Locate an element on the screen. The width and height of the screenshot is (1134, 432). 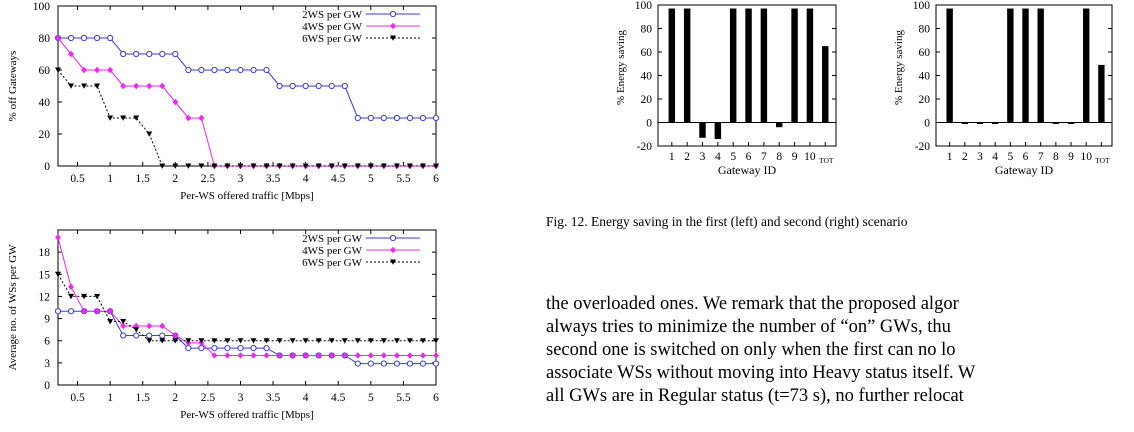
x-axis-label: Per-WS offered traffic [Mbps] is located at coordinates (246, 196).